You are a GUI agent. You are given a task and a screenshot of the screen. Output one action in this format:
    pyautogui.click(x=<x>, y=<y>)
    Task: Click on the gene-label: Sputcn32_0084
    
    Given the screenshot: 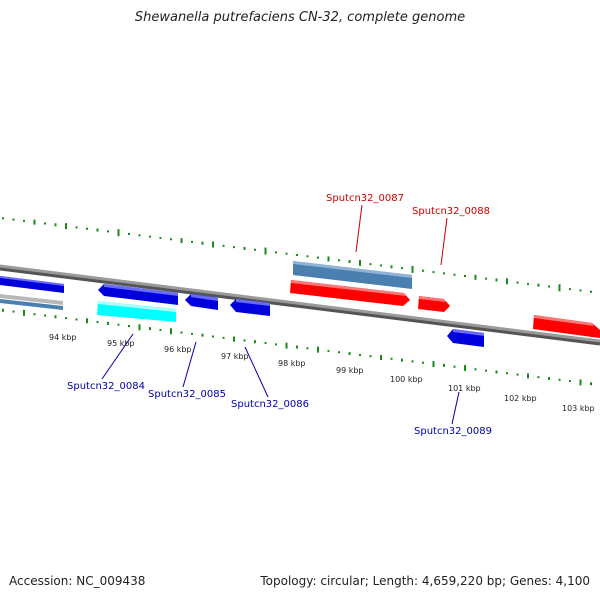 What is the action you would take?
    pyautogui.click(x=106, y=386)
    